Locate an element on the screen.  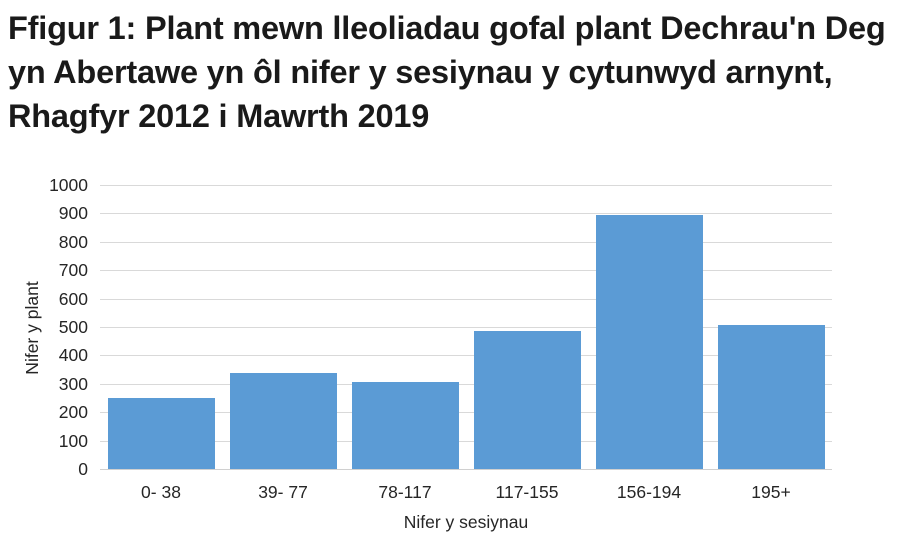
x-axis-line is located at coordinates (466, 469).